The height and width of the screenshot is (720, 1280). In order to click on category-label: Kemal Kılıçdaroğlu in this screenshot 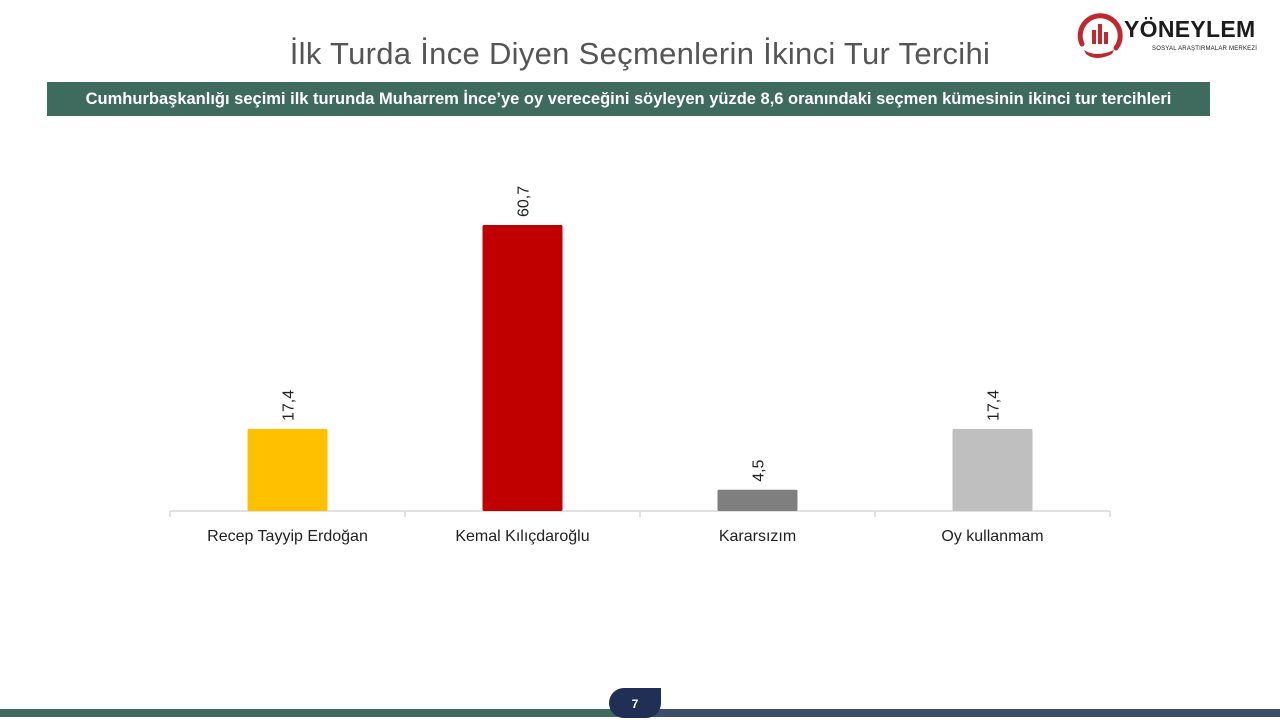, I will do `click(522, 536)`.